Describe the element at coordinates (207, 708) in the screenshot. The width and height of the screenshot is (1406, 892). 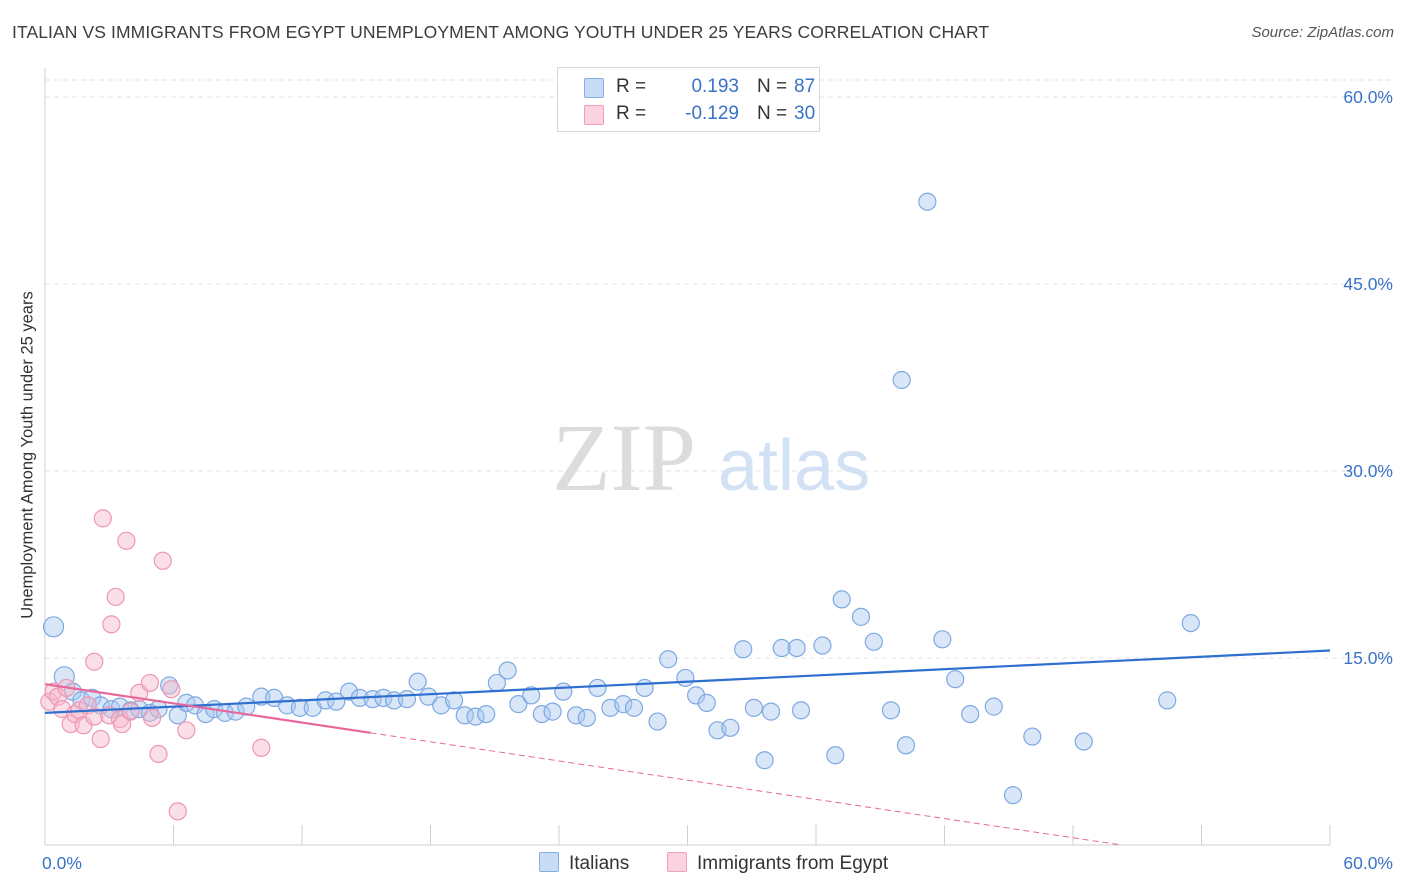
I see `egypt-trend-line` at that location.